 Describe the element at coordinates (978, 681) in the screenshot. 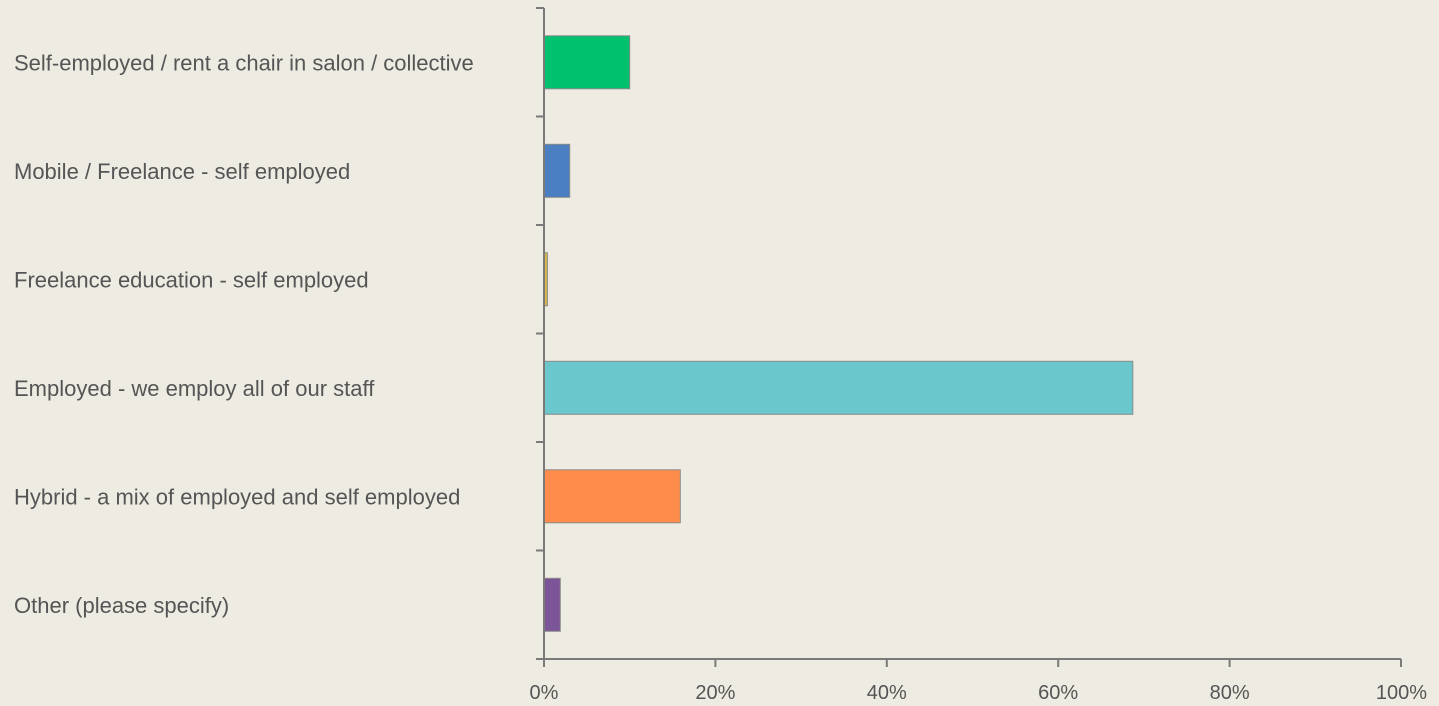

I see `x-axis: 0% 20% 40% 60% 80% 100%` at that location.